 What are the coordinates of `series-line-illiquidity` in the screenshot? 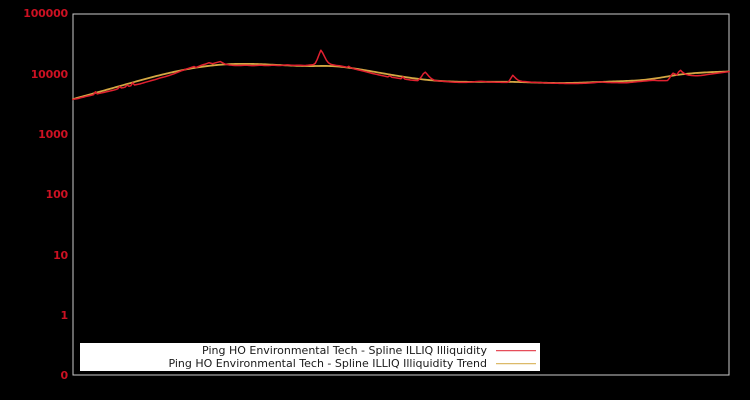 It's located at (401, 75).